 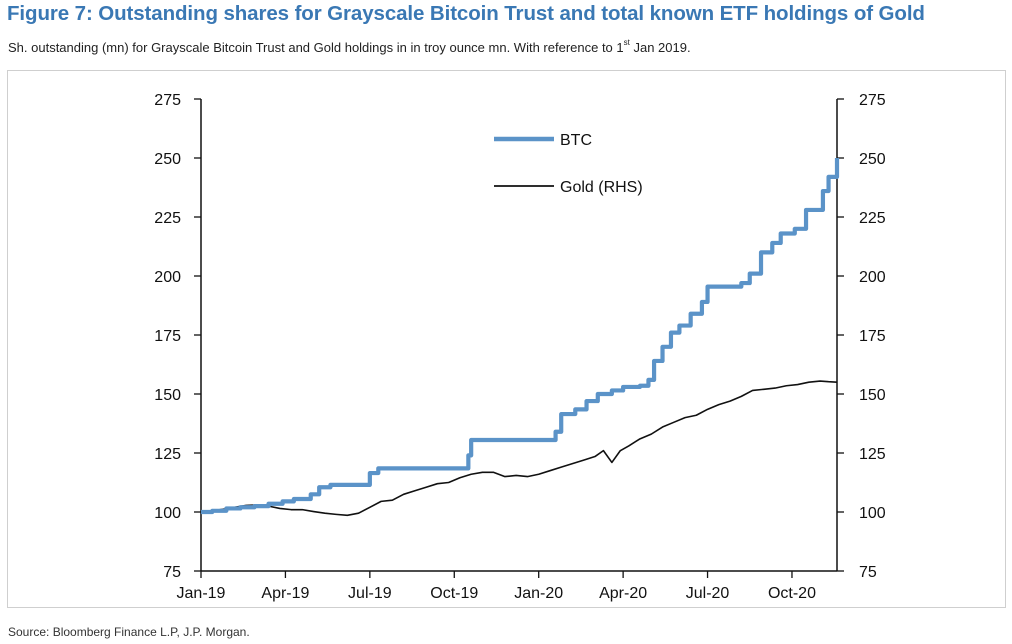 What do you see at coordinates (872, 100) in the screenshot?
I see `right-y-tick-label: 275` at bounding box center [872, 100].